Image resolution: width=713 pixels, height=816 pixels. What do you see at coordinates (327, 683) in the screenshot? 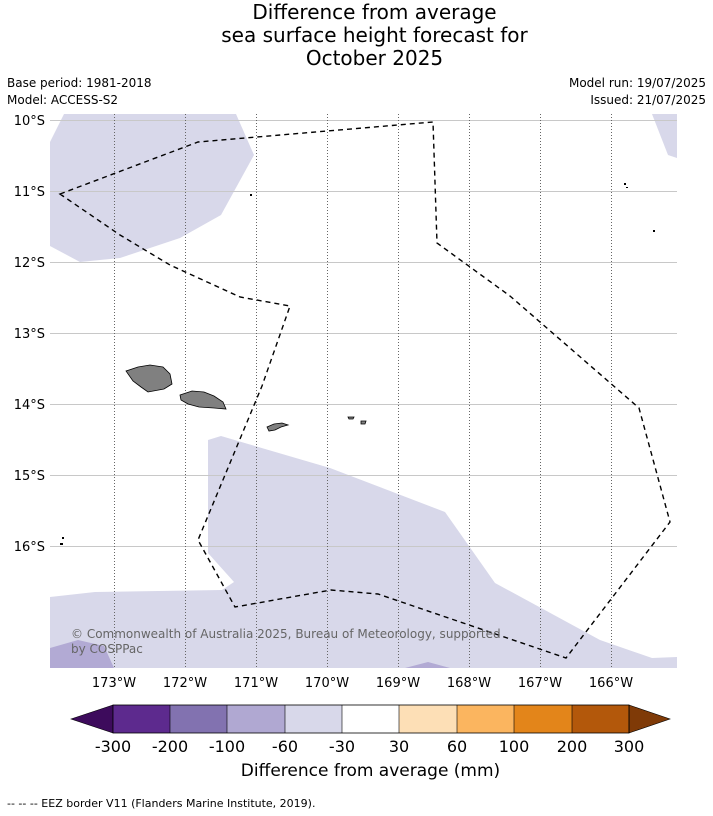
I see `lon-label: 170°W` at bounding box center [327, 683].